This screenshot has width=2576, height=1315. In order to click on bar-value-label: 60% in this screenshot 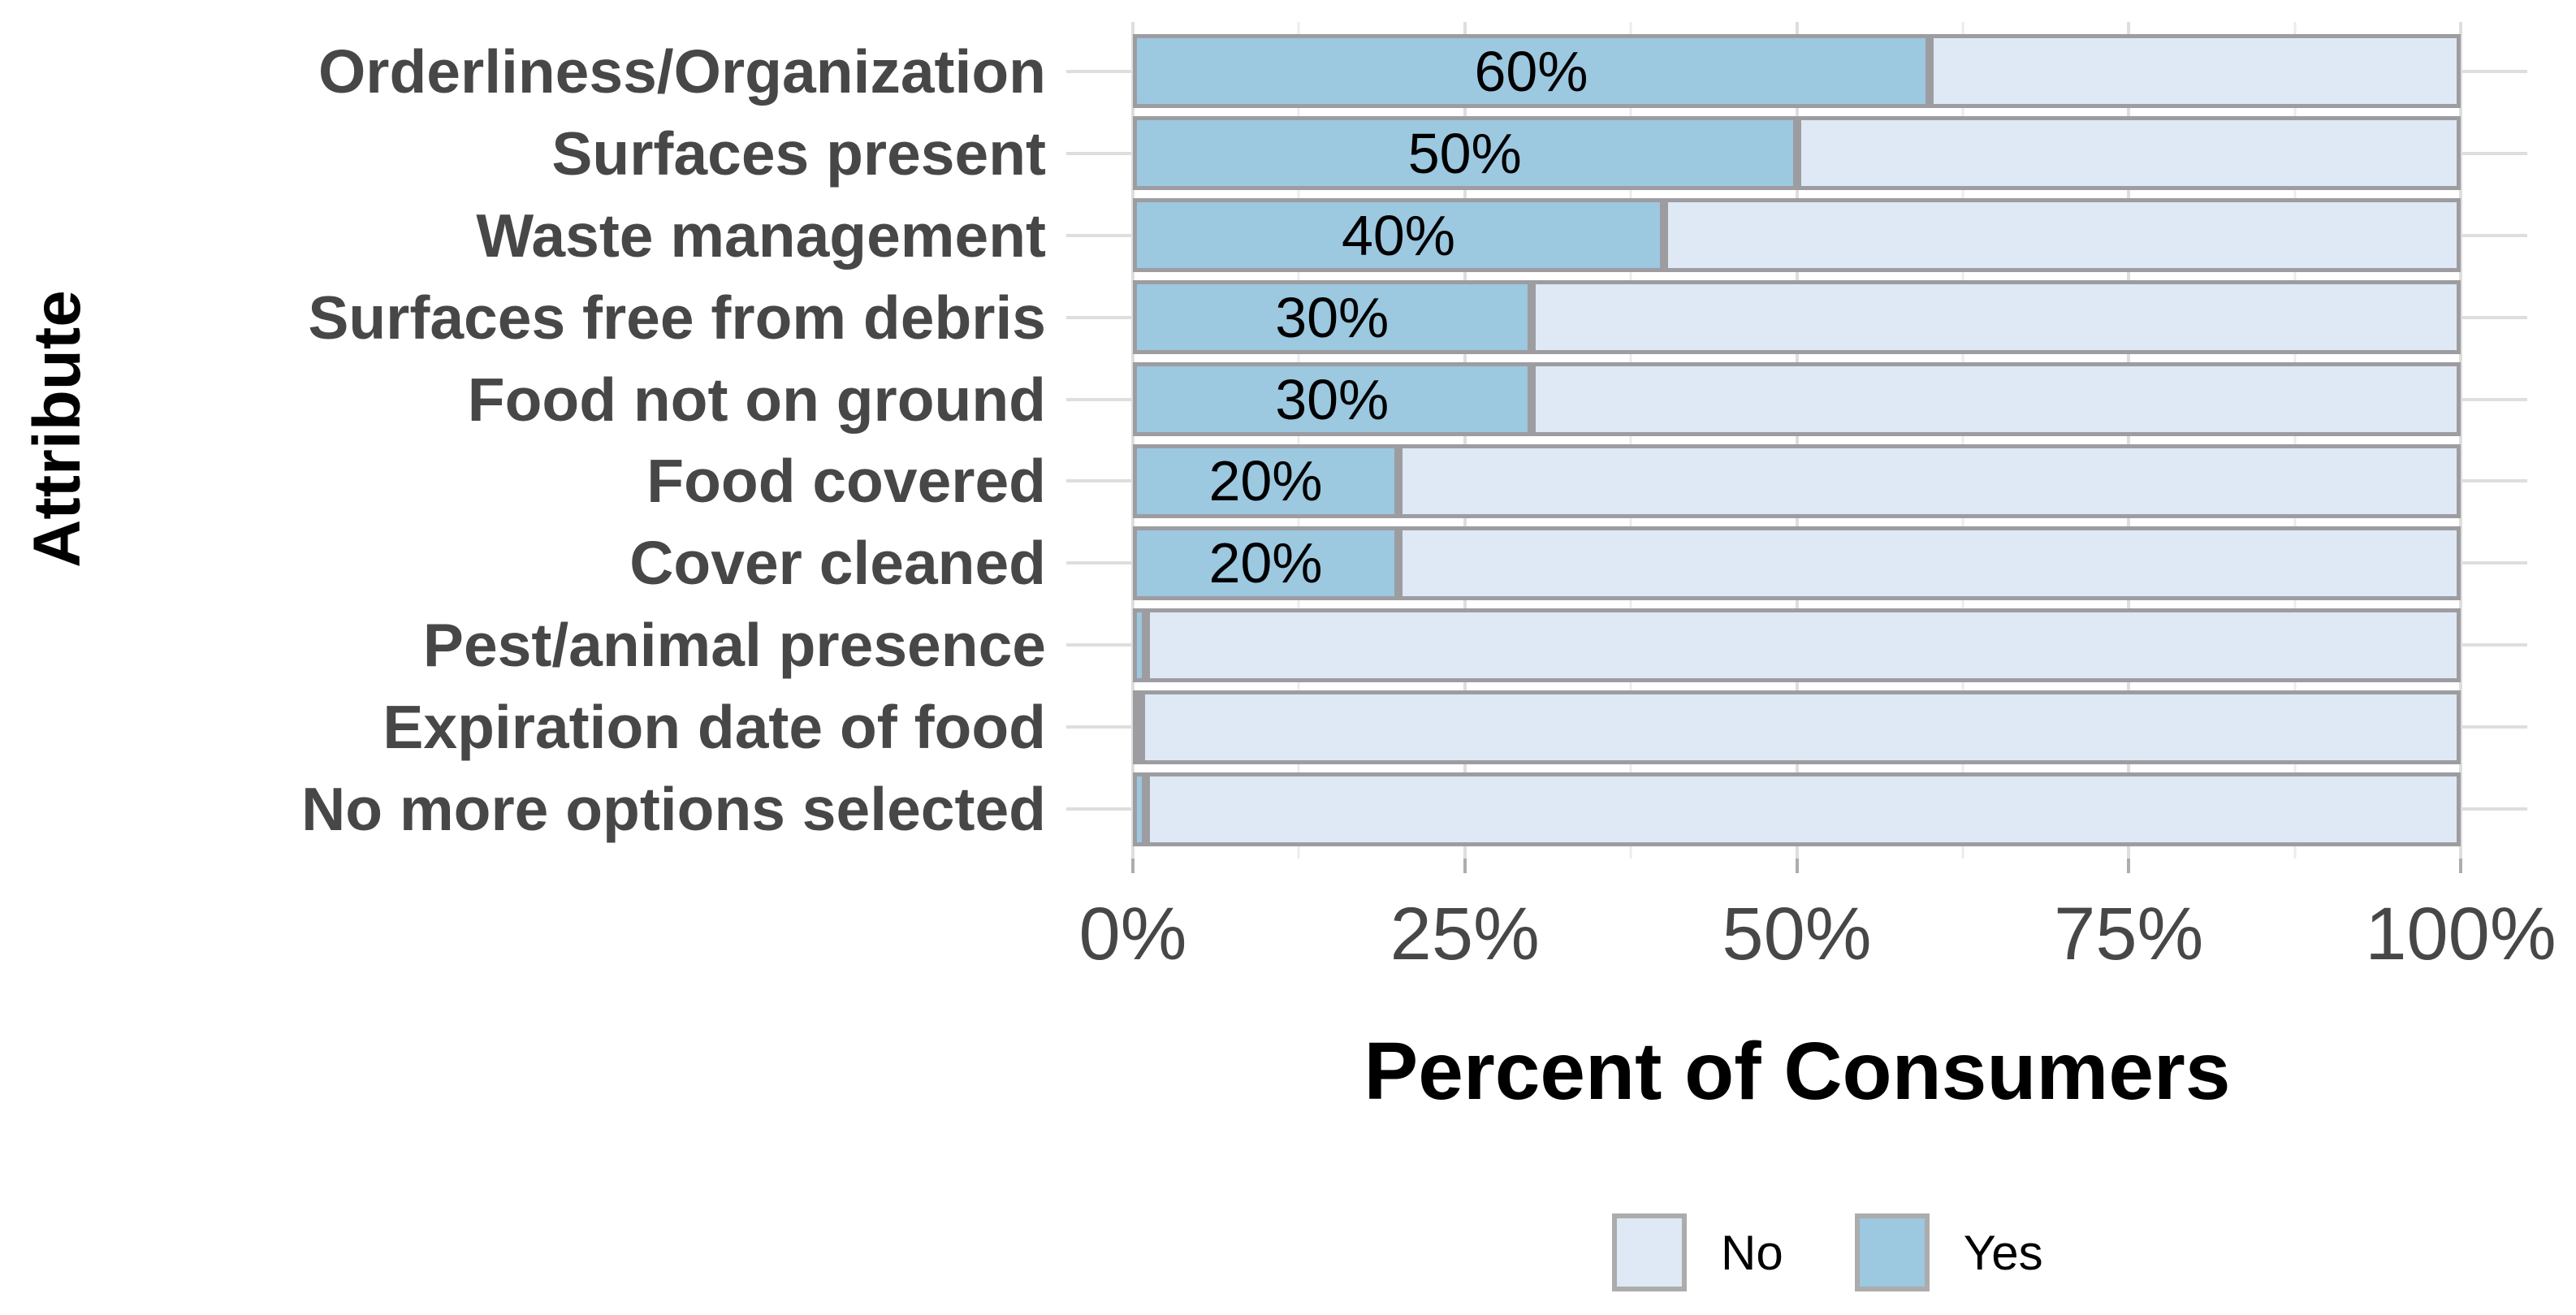, I will do `click(1531, 71)`.